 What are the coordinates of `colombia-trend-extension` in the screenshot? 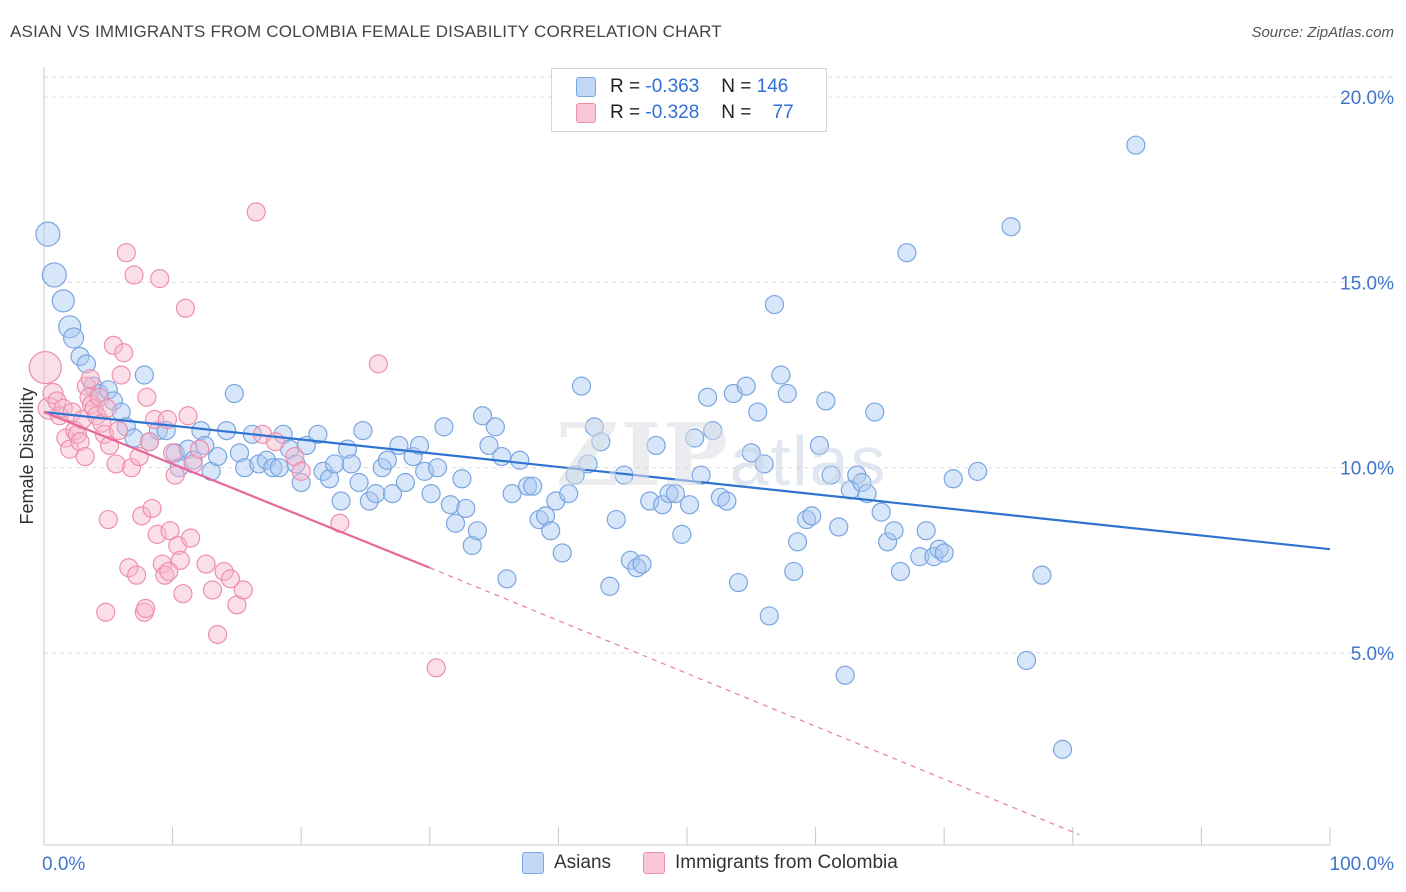 It's located at (754, 701).